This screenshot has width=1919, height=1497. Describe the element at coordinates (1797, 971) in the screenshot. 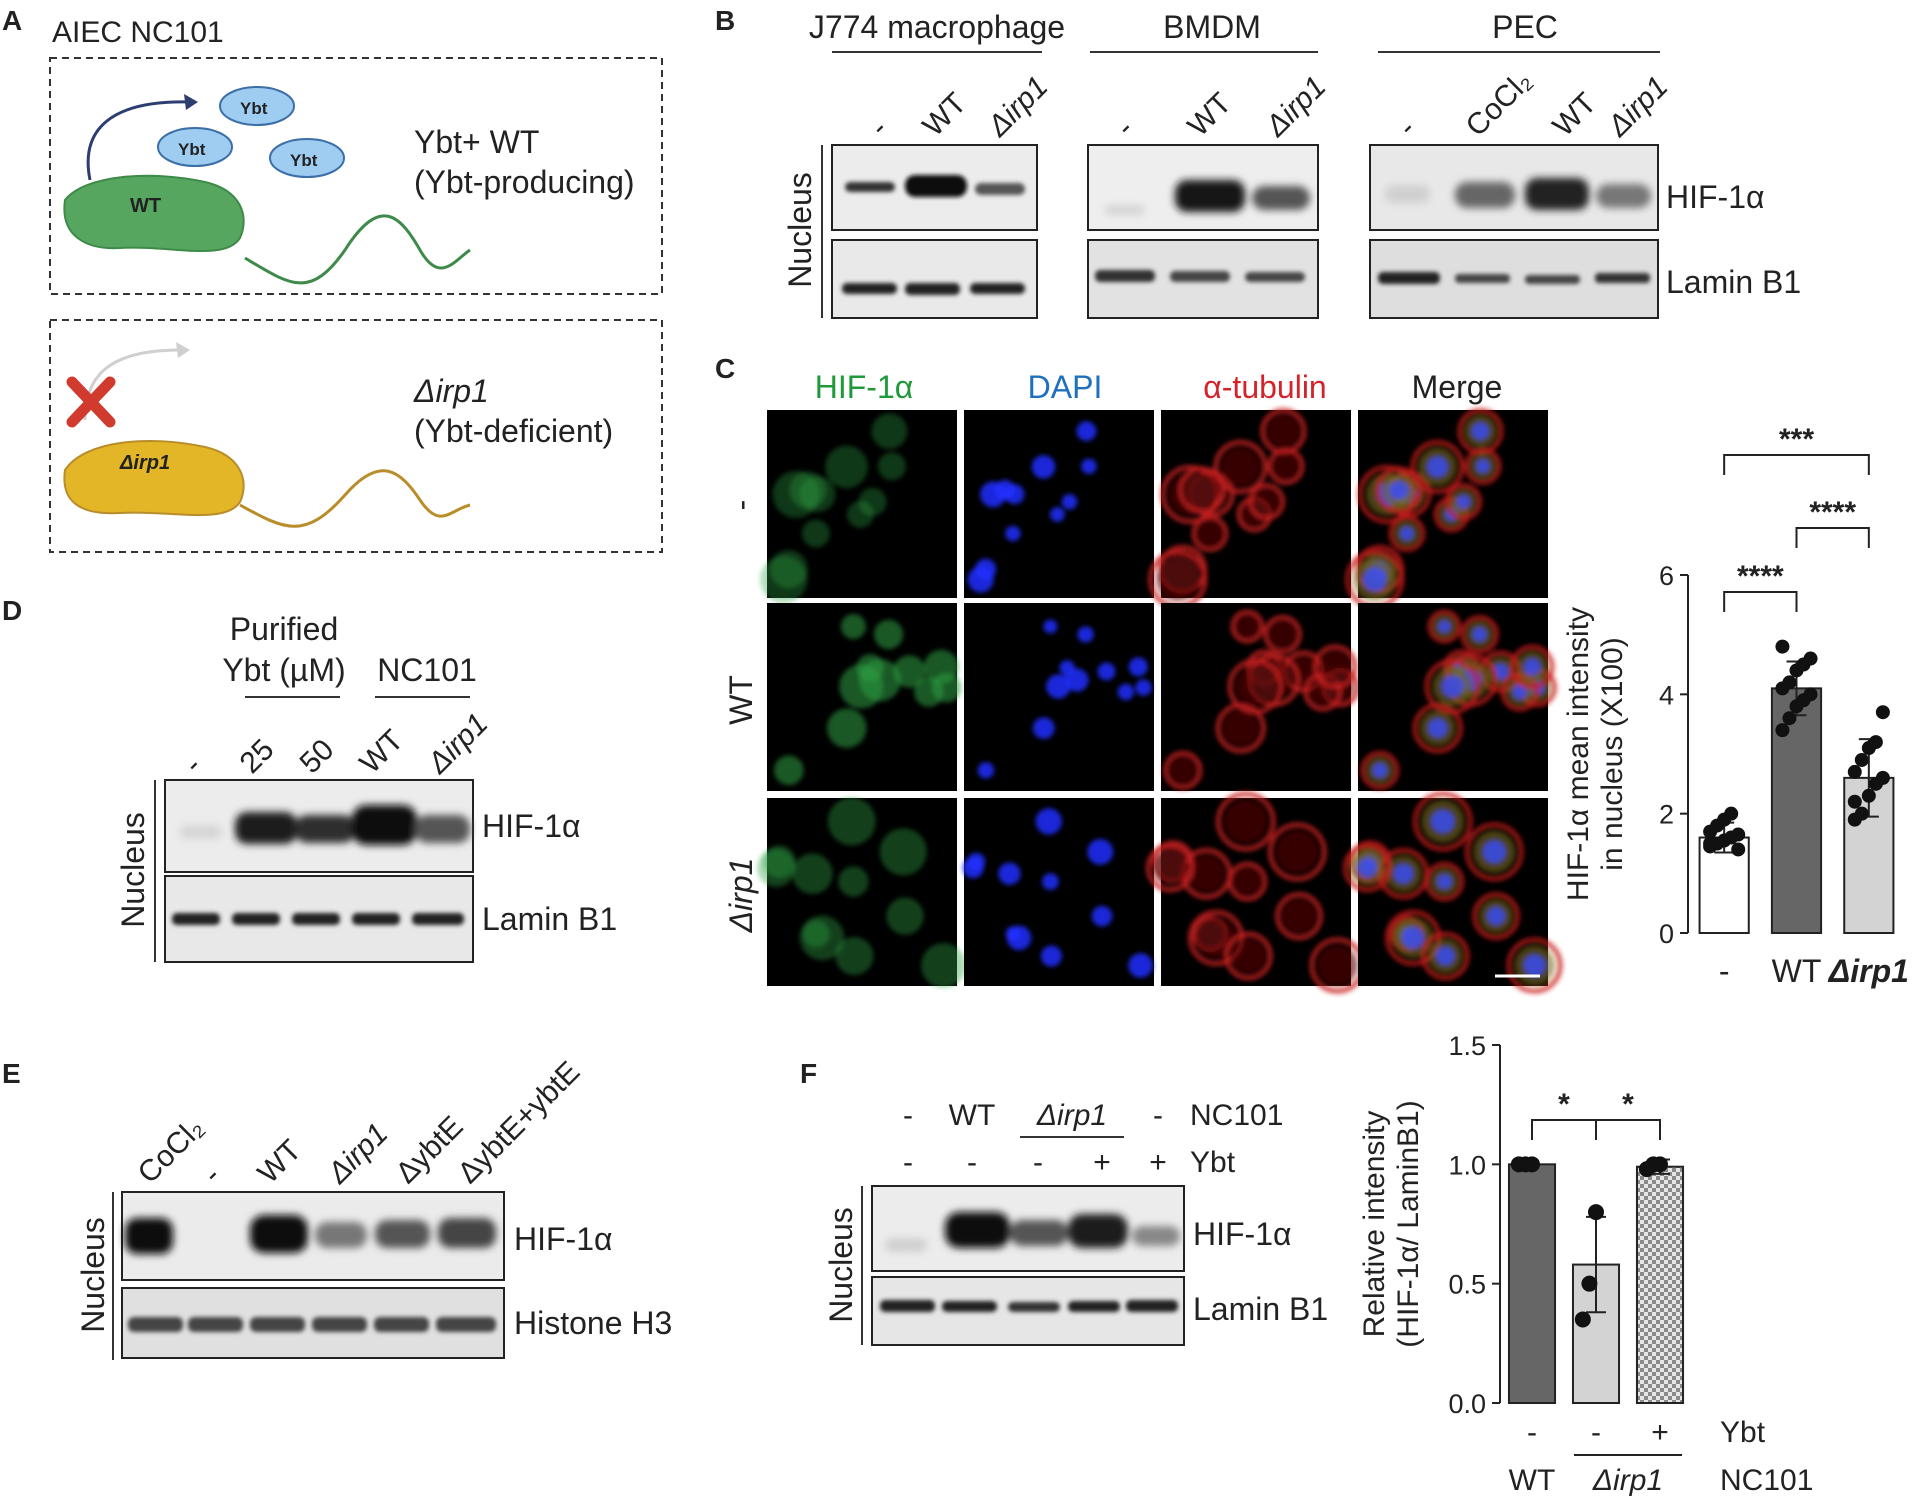

I see `x-tick-label: WT` at that location.